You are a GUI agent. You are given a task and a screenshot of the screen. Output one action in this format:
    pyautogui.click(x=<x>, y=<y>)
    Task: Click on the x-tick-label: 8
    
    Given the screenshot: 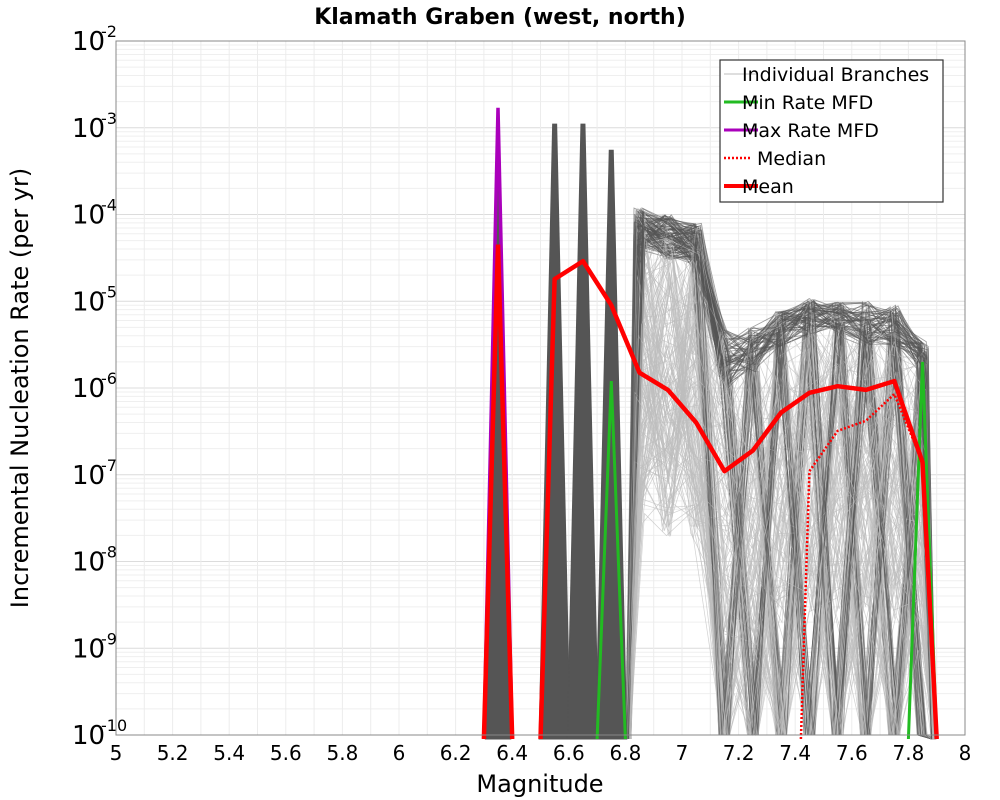 What is the action you would take?
    pyautogui.click(x=965, y=753)
    